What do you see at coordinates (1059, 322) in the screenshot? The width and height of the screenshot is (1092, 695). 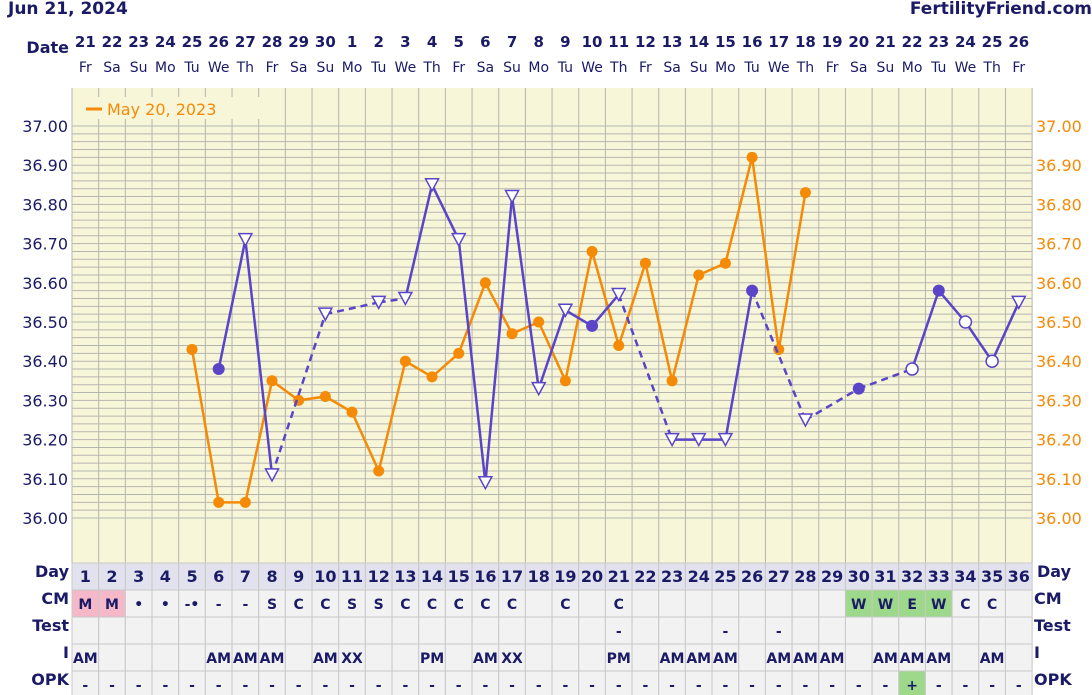 I see `y-tick-label-right: 36.50` at bounding box center [1059, 322].